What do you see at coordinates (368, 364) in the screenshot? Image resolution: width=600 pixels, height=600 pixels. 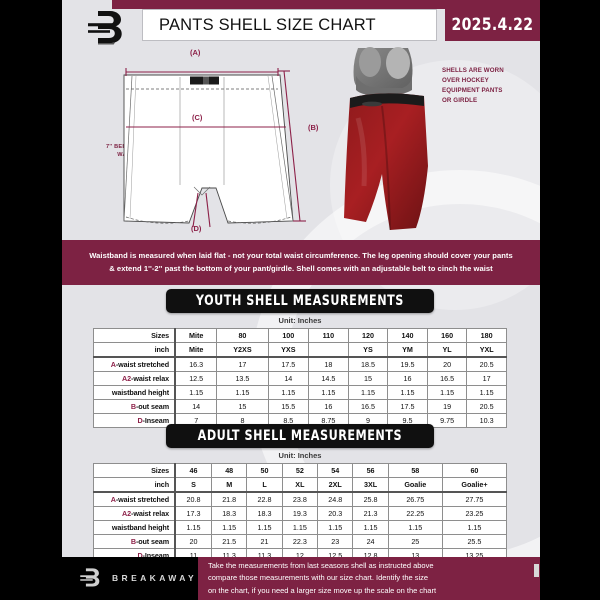 I see `table-cell: 18.5` at bounding box center [368, 364].